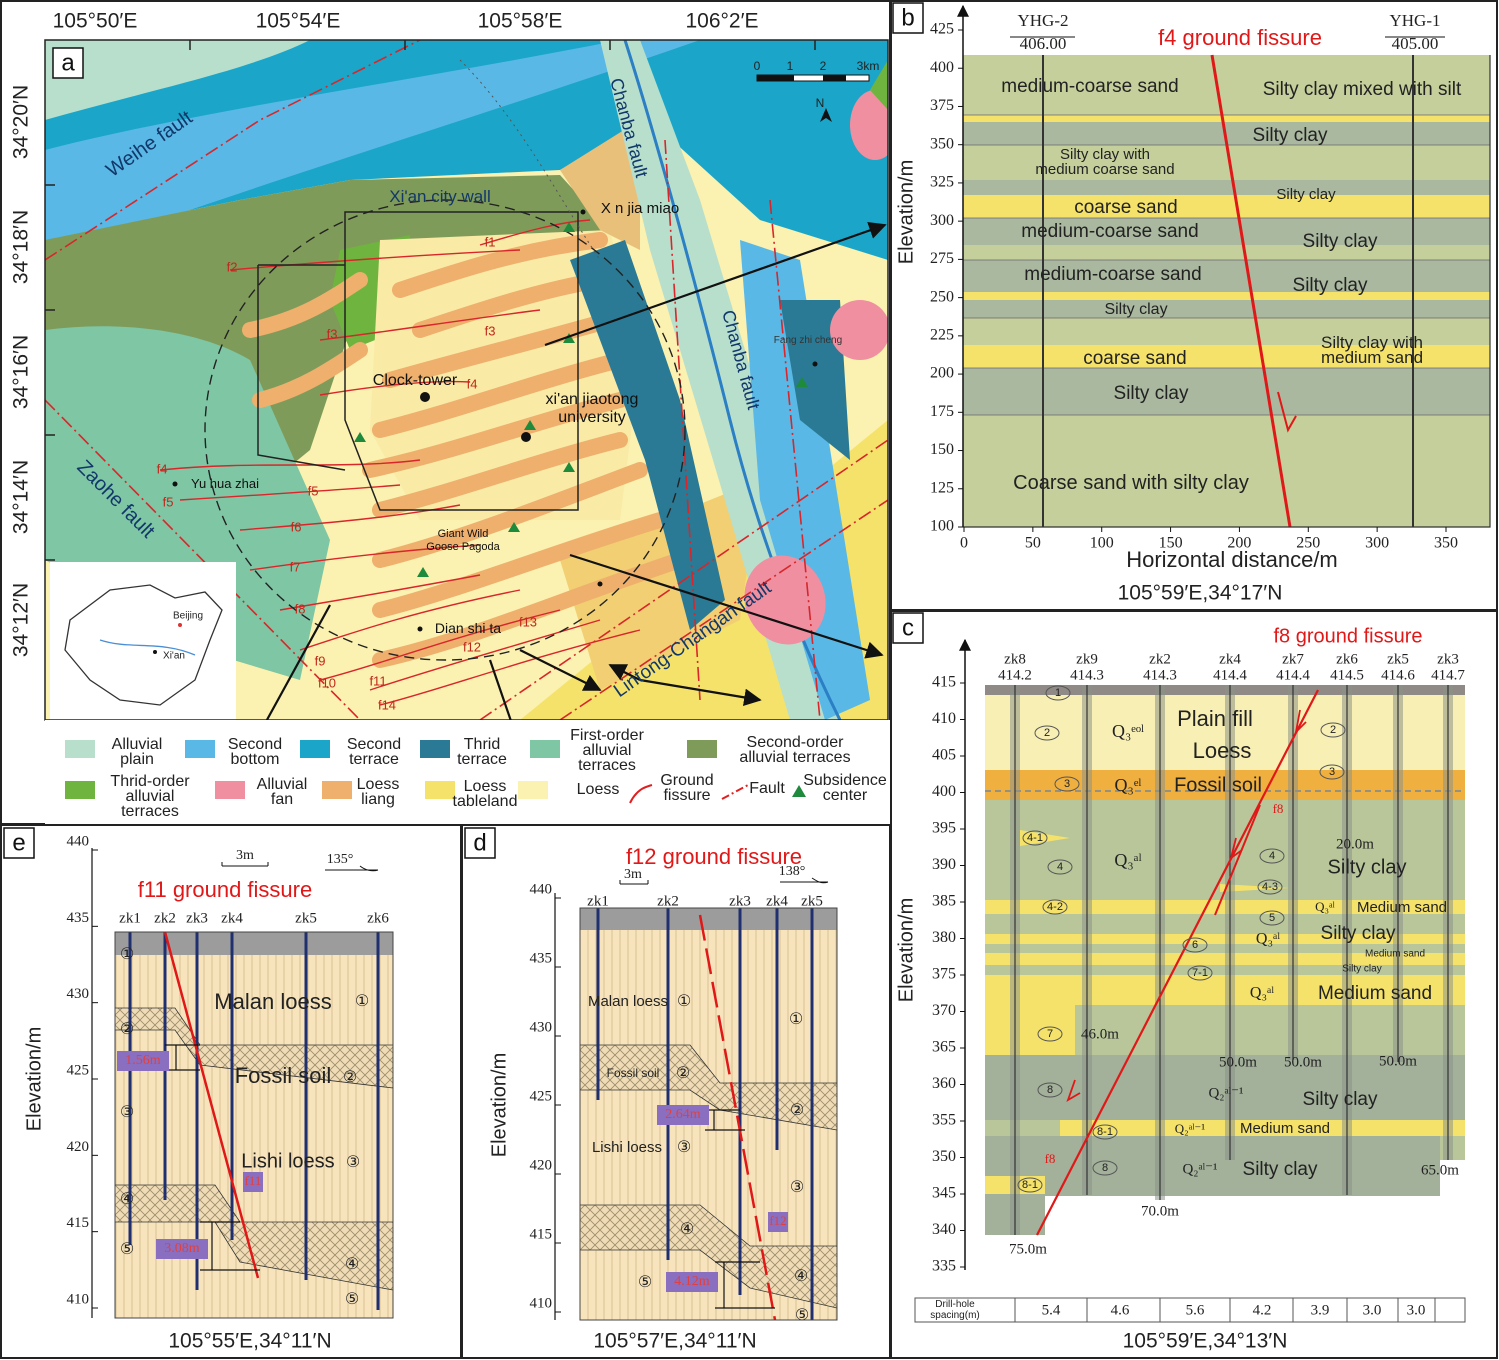 This screenshot has height=1360, width=1499. Describe the element at coordinates (168, 501) in the screenshot. I see `fissure-label: f5` at that location.